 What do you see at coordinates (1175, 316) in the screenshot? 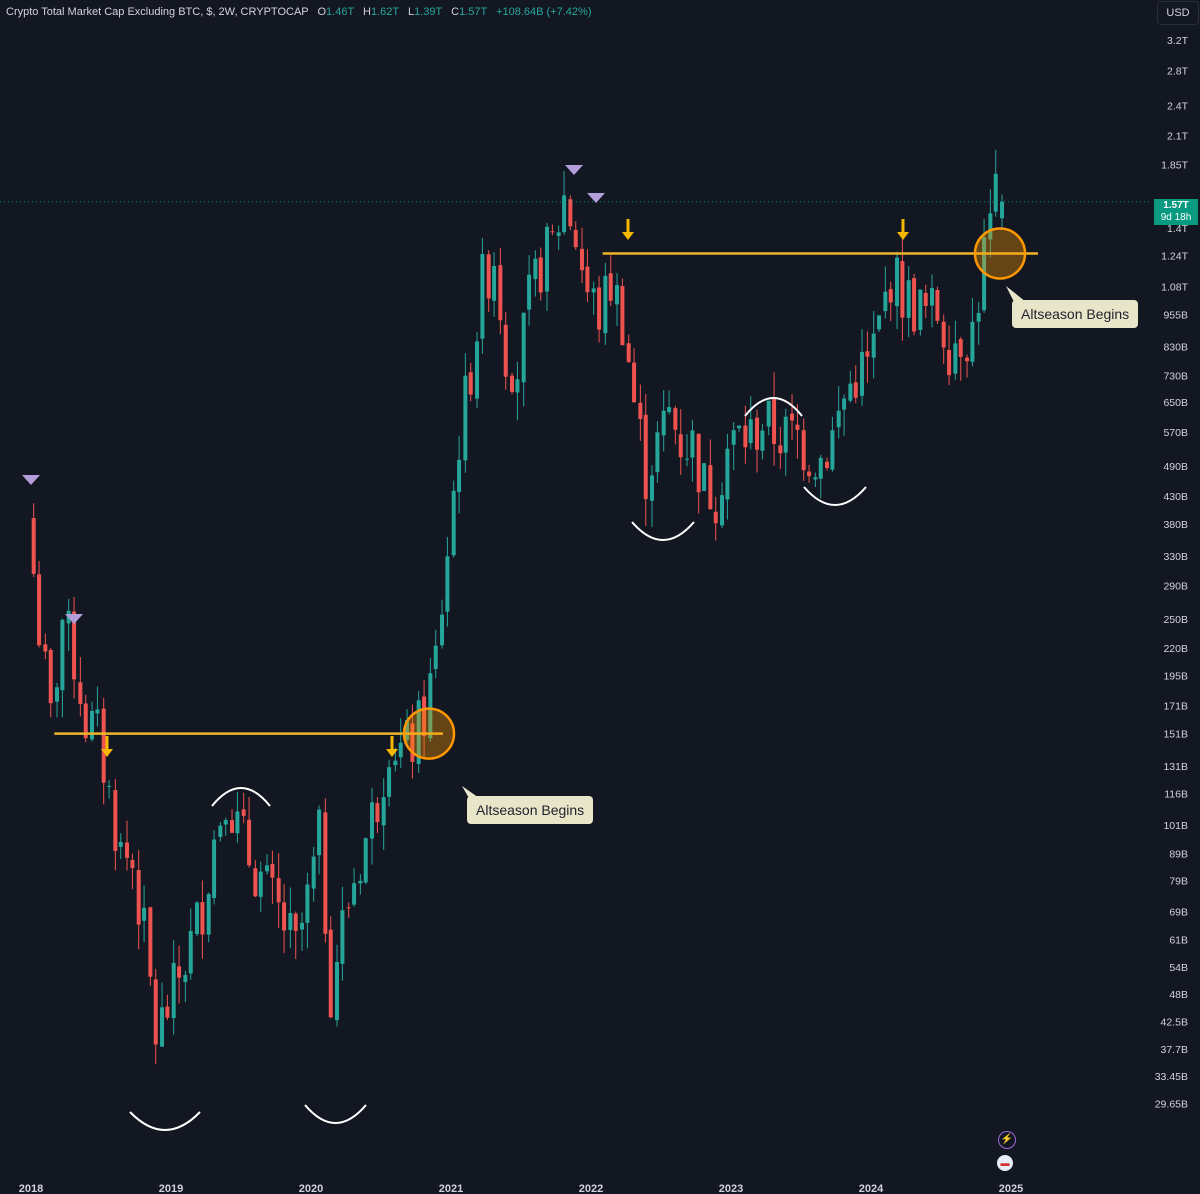
I see `y-tick-label: 955B` at bounding box center [1175, 316].